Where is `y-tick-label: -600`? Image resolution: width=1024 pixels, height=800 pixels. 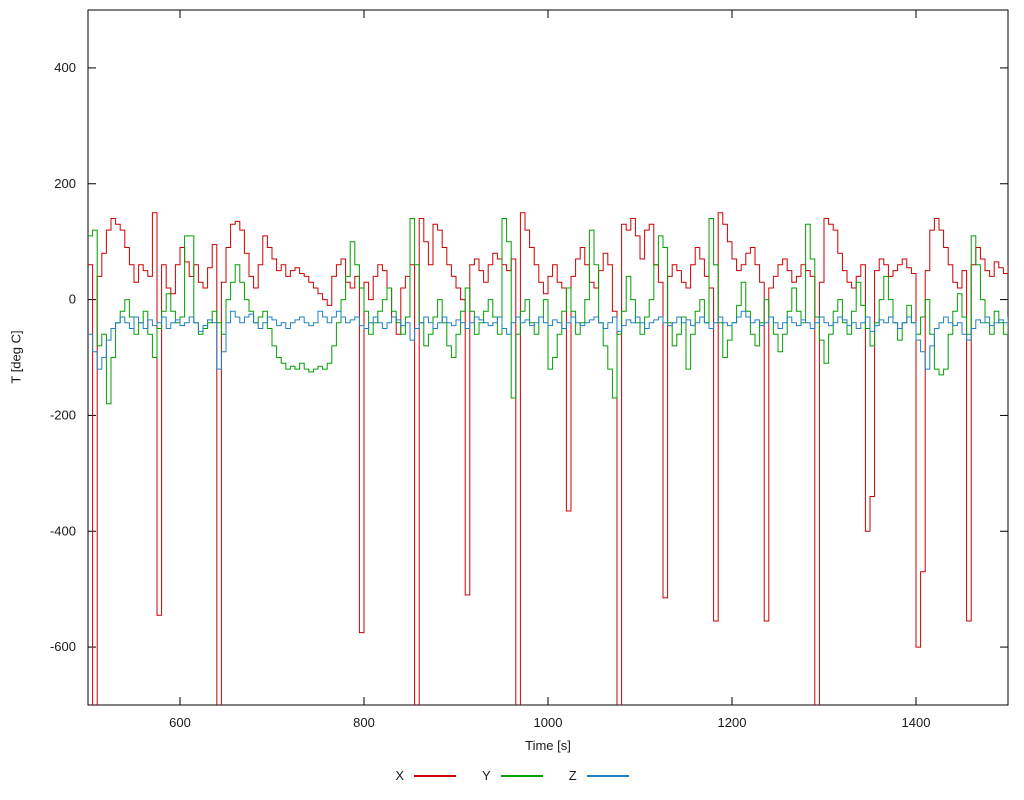 y-tick-label: -600 is located at coordinates (63, 646).